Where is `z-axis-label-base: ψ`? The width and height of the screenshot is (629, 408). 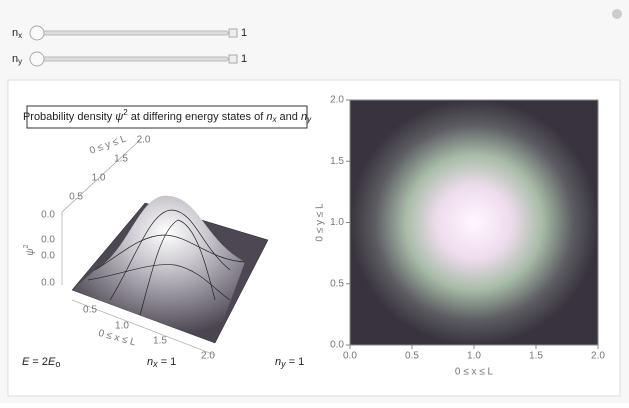 z-axis-label-base: ψ is located at coordinates (30, 252).